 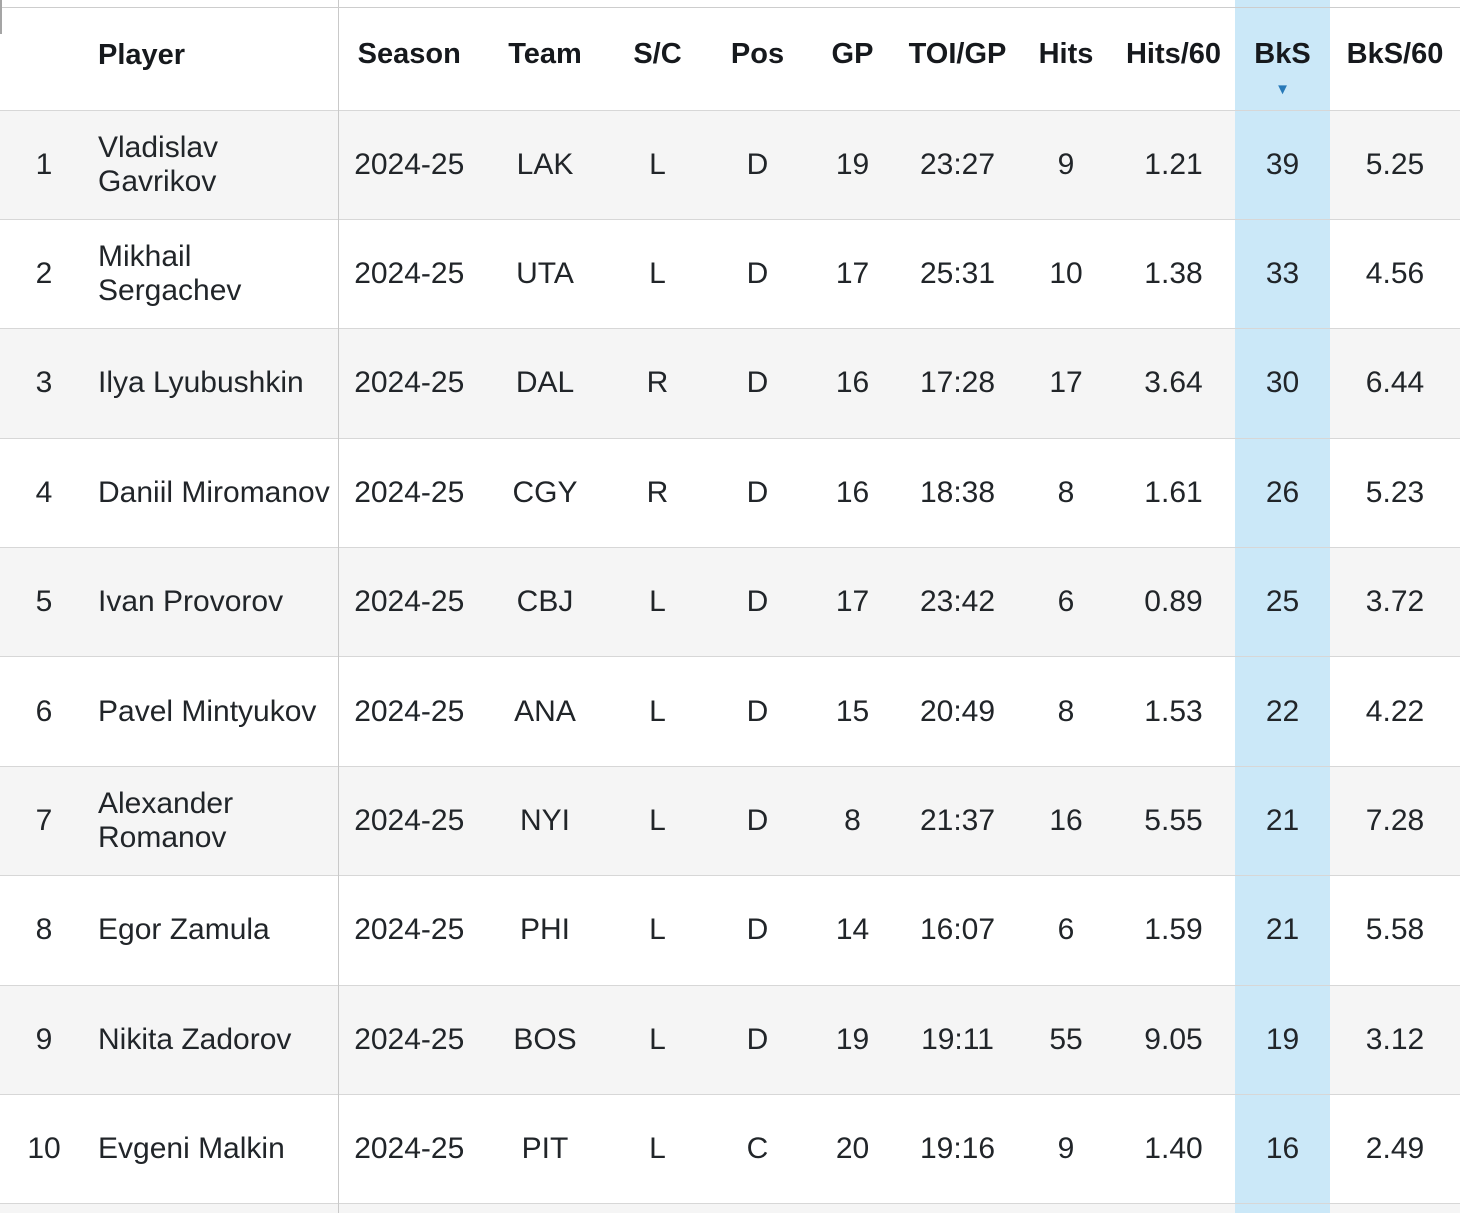 I want to click on player-name-cell: Evgeni Malkin, so click(x=200, y=1149).